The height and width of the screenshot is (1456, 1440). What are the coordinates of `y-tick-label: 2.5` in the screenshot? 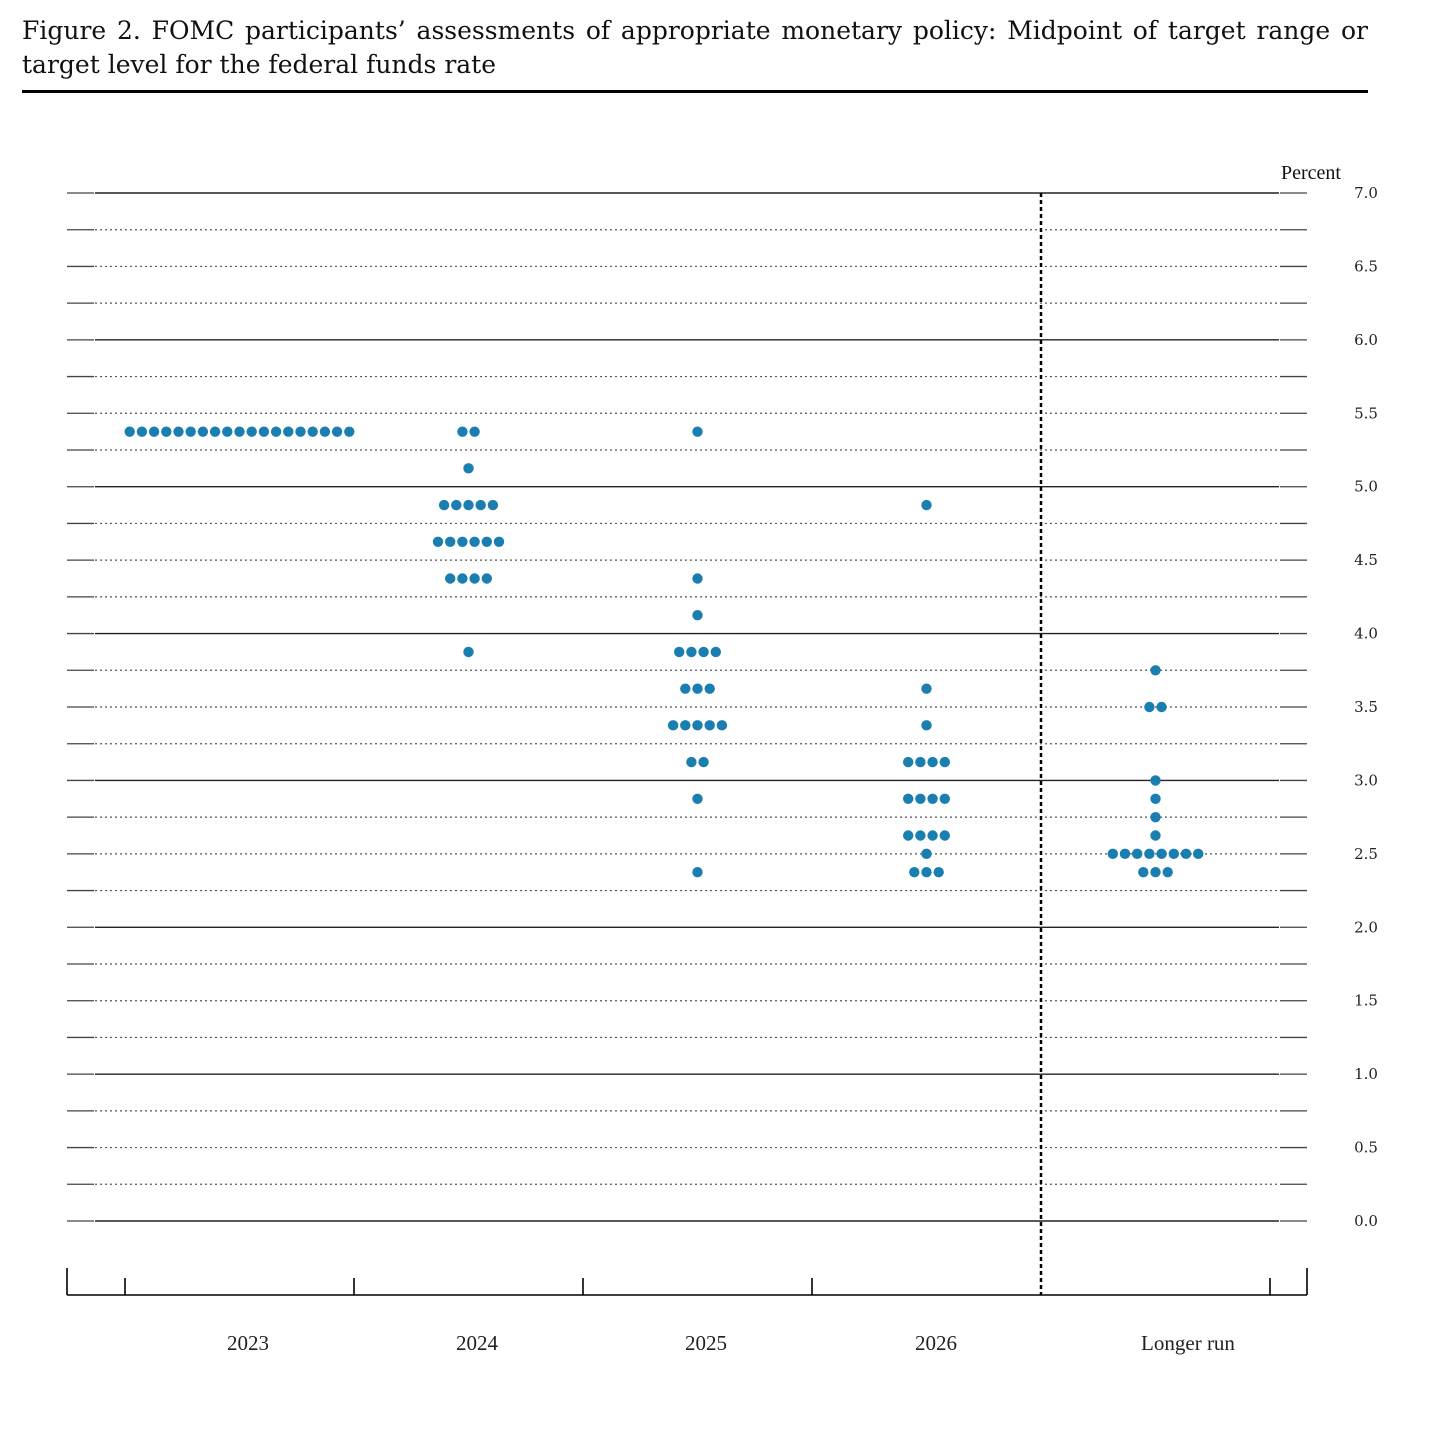 It's located at (1366, 854).